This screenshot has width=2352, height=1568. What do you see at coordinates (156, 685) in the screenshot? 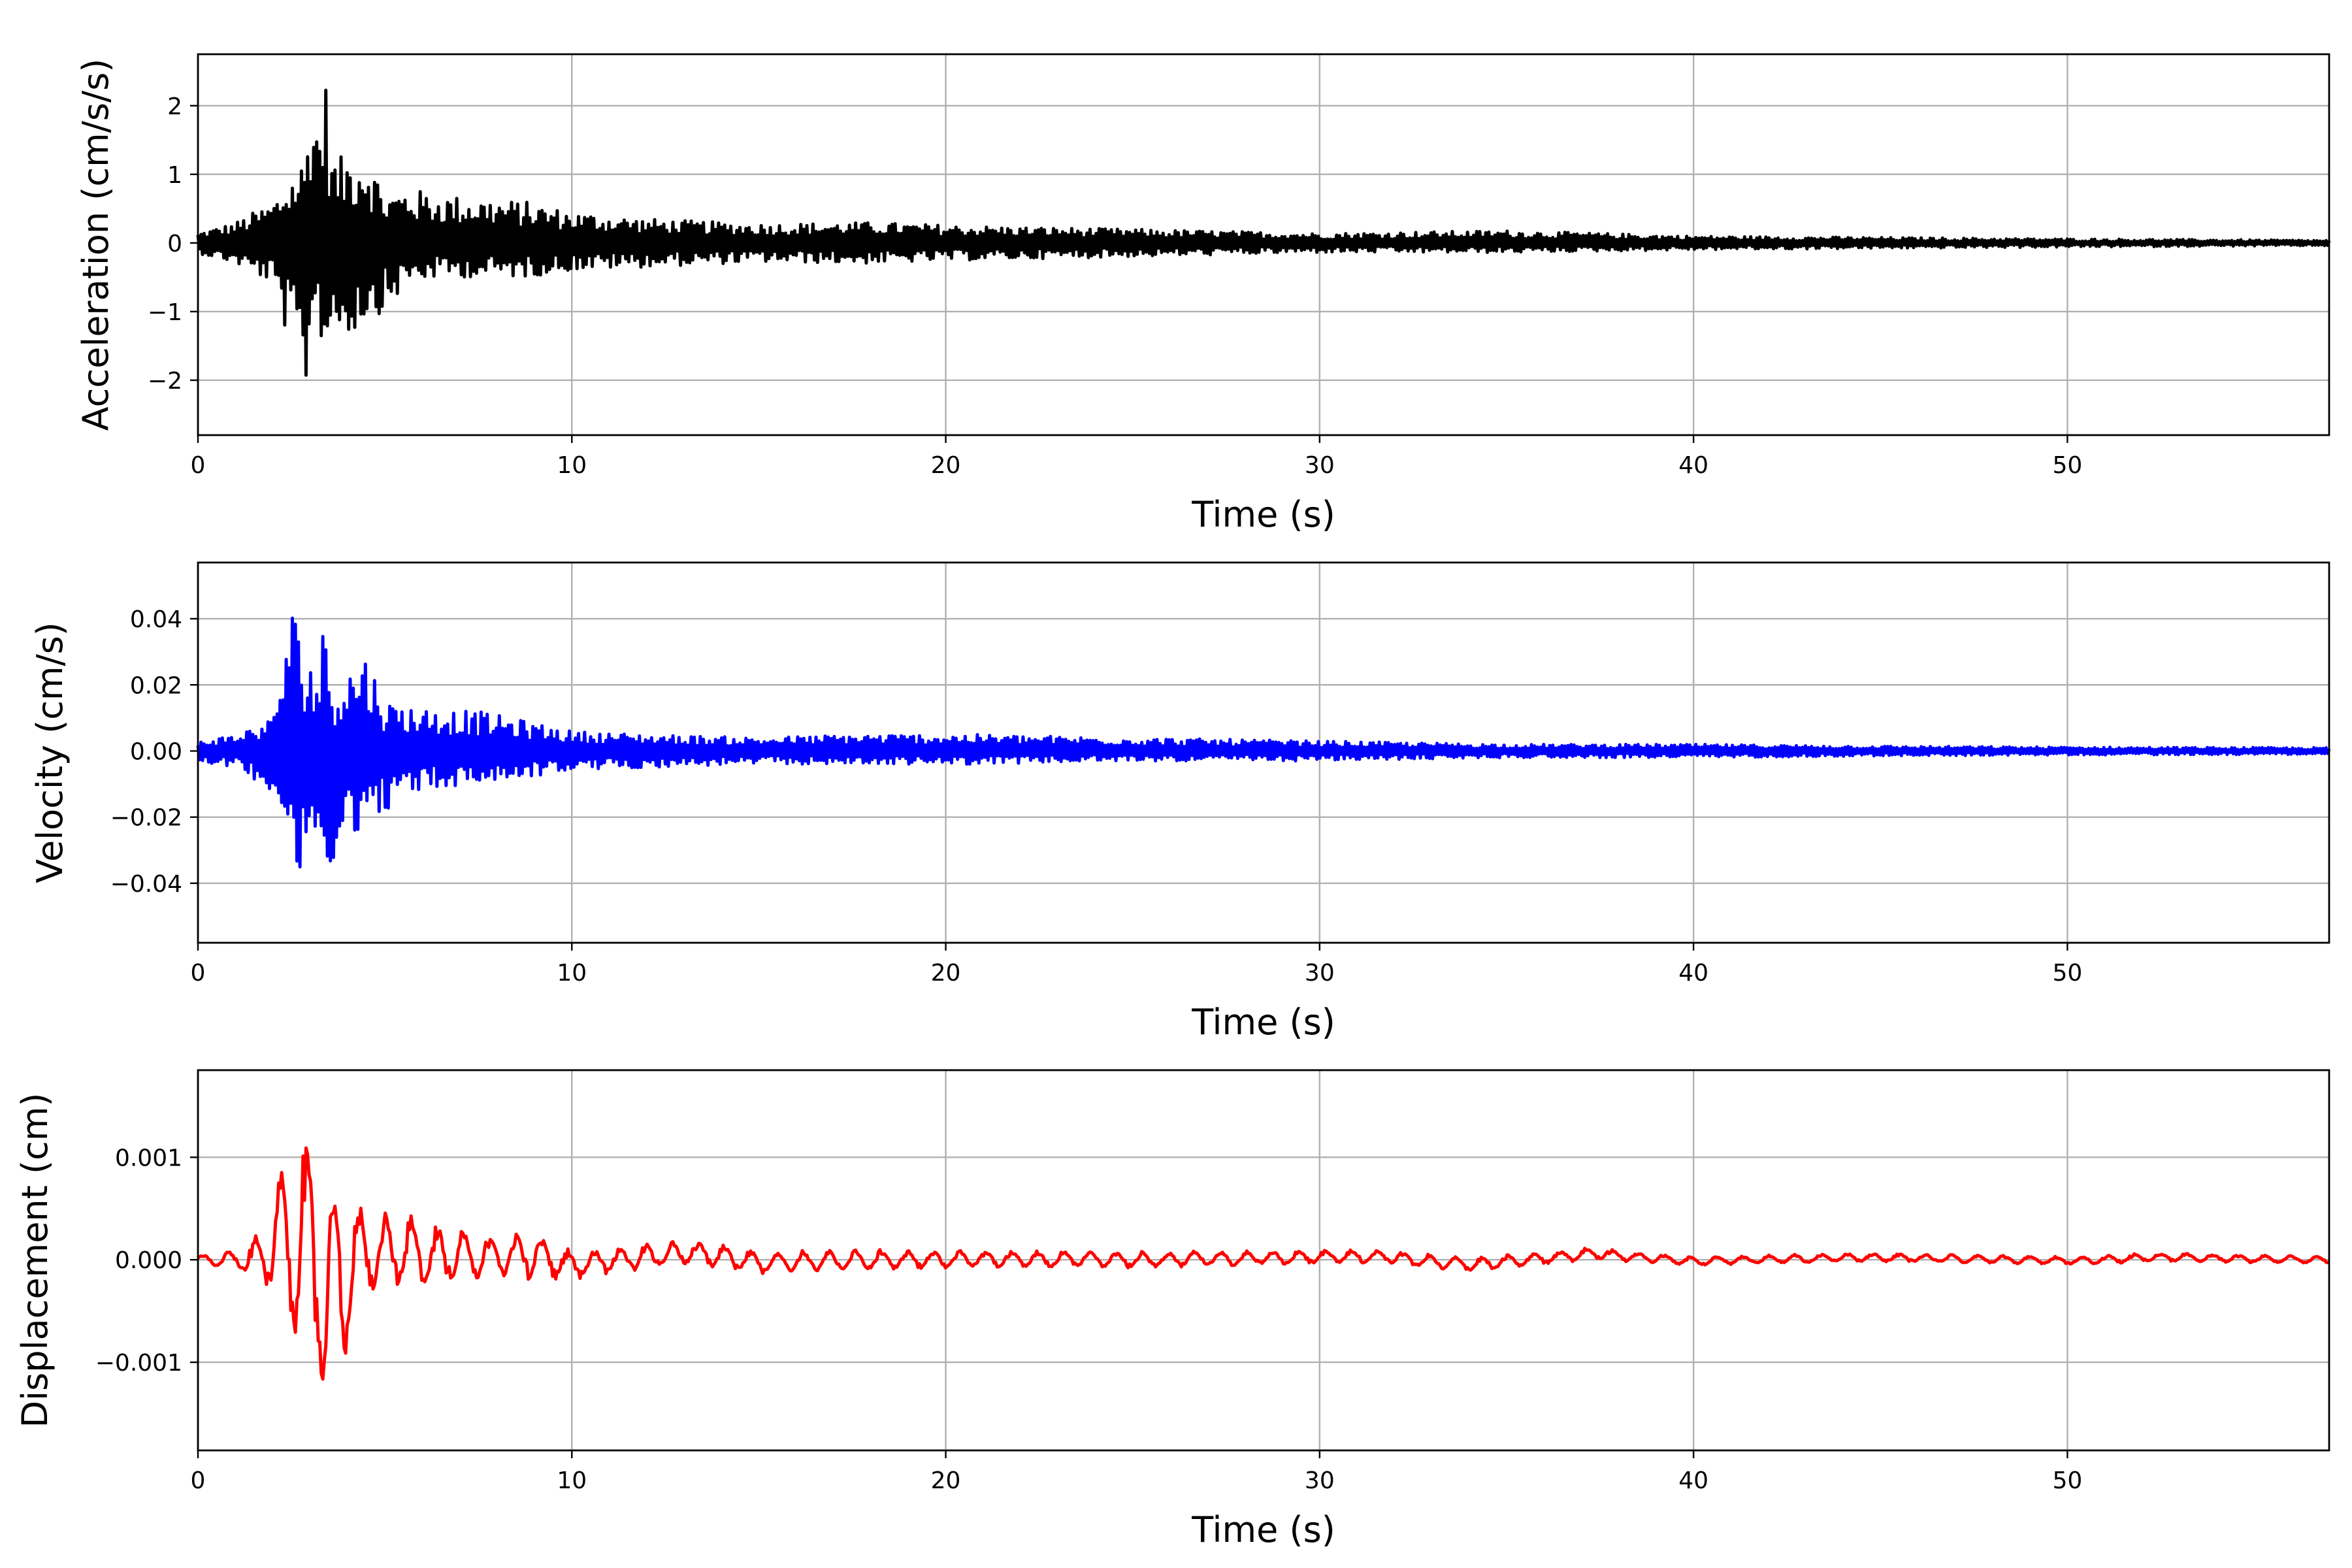
I see `y-tick-label: 0.02` at bounding box center [156, 685].